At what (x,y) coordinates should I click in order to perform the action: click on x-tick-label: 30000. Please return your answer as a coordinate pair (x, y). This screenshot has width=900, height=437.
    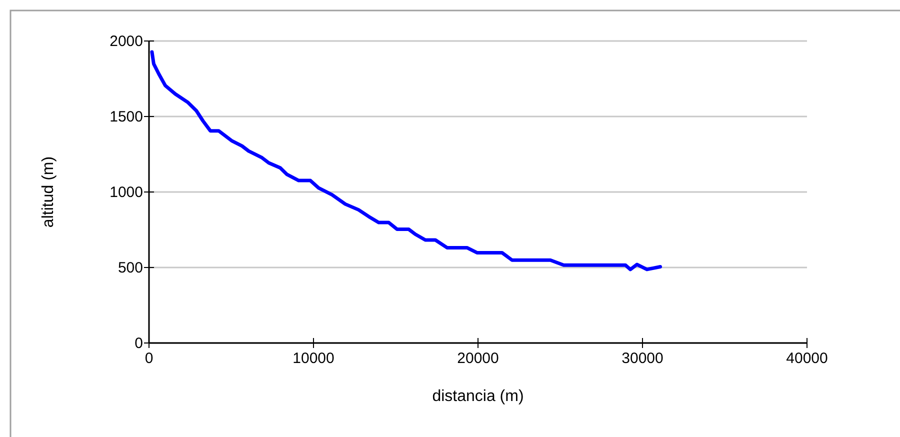
    Looking at the image, I should click on (643, 358).